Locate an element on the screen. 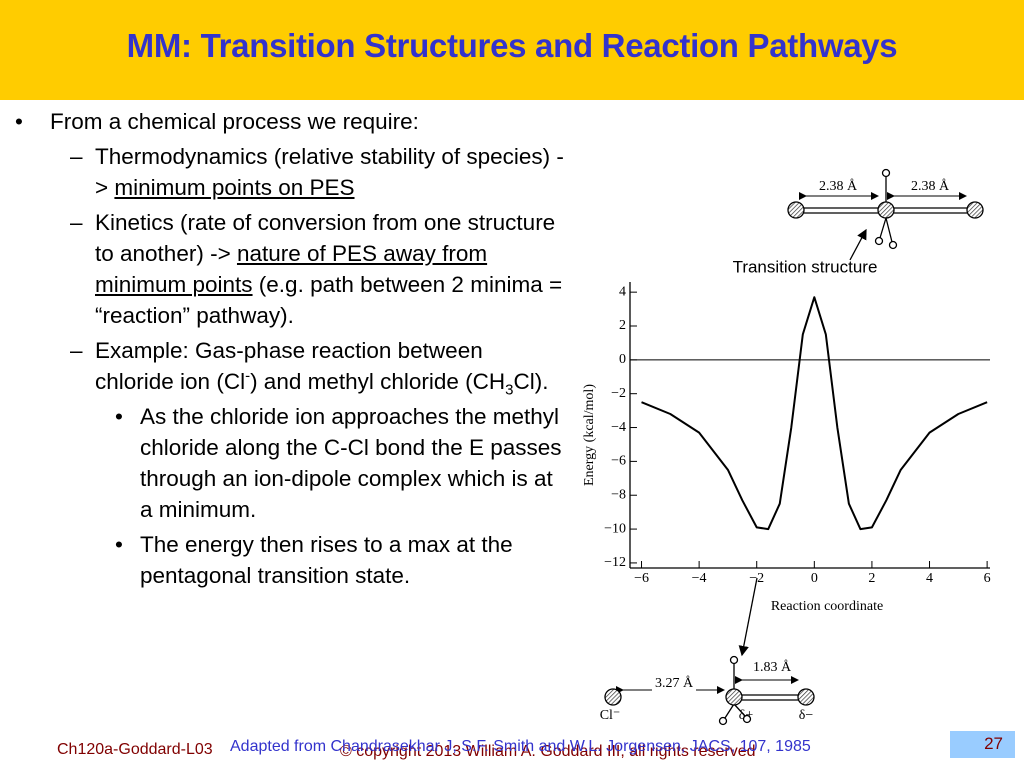 This screenshot has width=1024, height=768. bullet: • From a chemical process we require: is located at coordinates (217, 121).